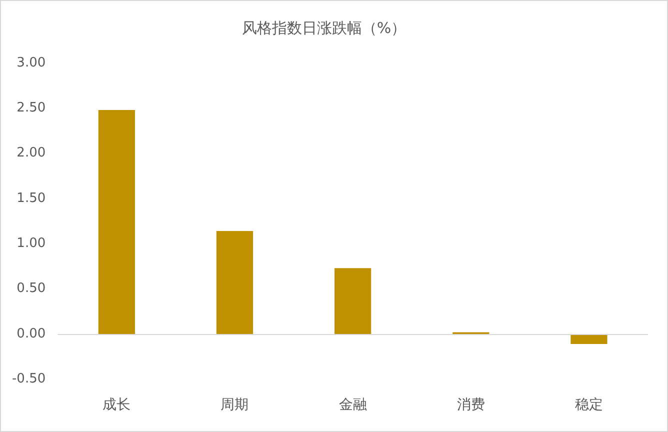 This screenshot has width=668, height=432. I want to click on y-tick-label: 1.50, so click(31, 198).